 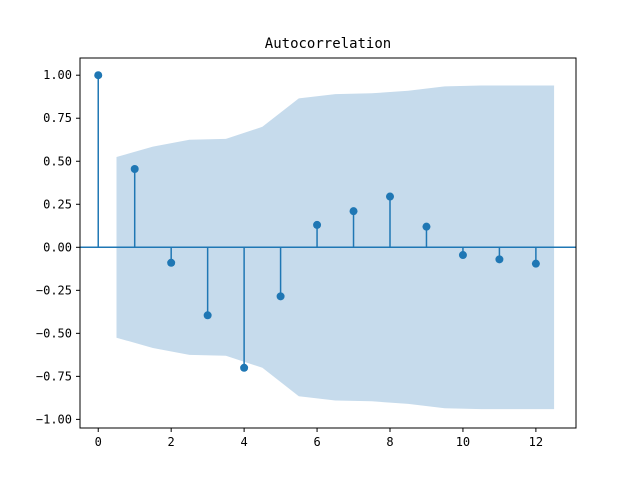 I want to click on y-tick-label: −1.00, so click(x=54, y=419).